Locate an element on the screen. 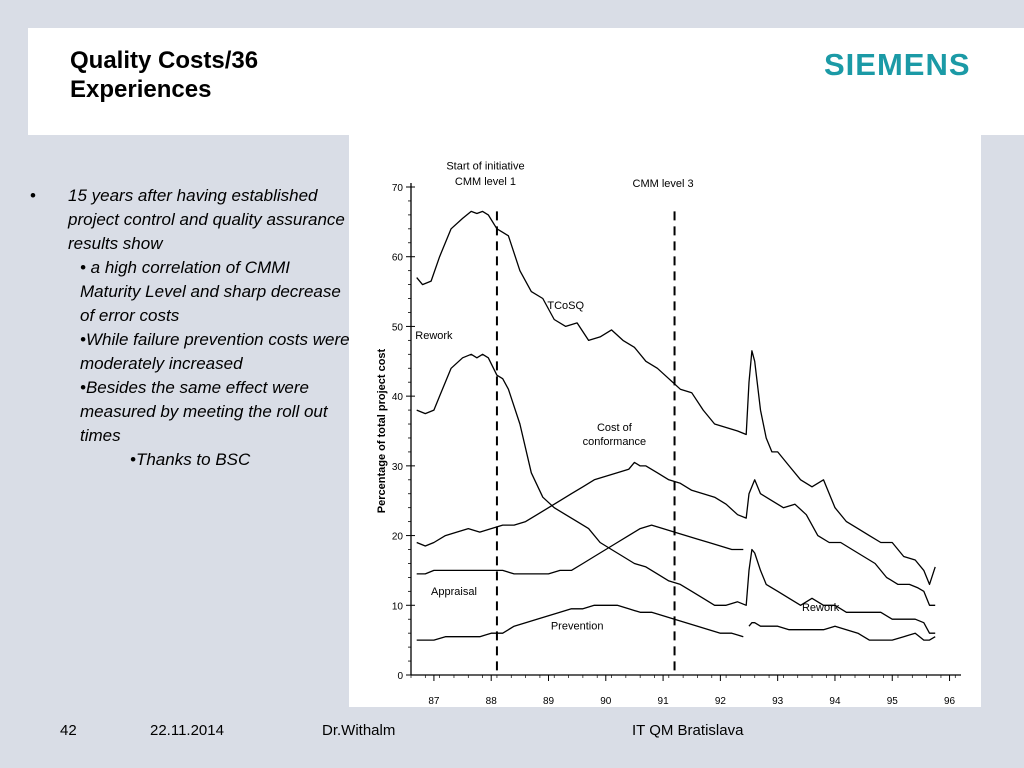  footer-page-number: 42 is located at coordinates (68, 730).